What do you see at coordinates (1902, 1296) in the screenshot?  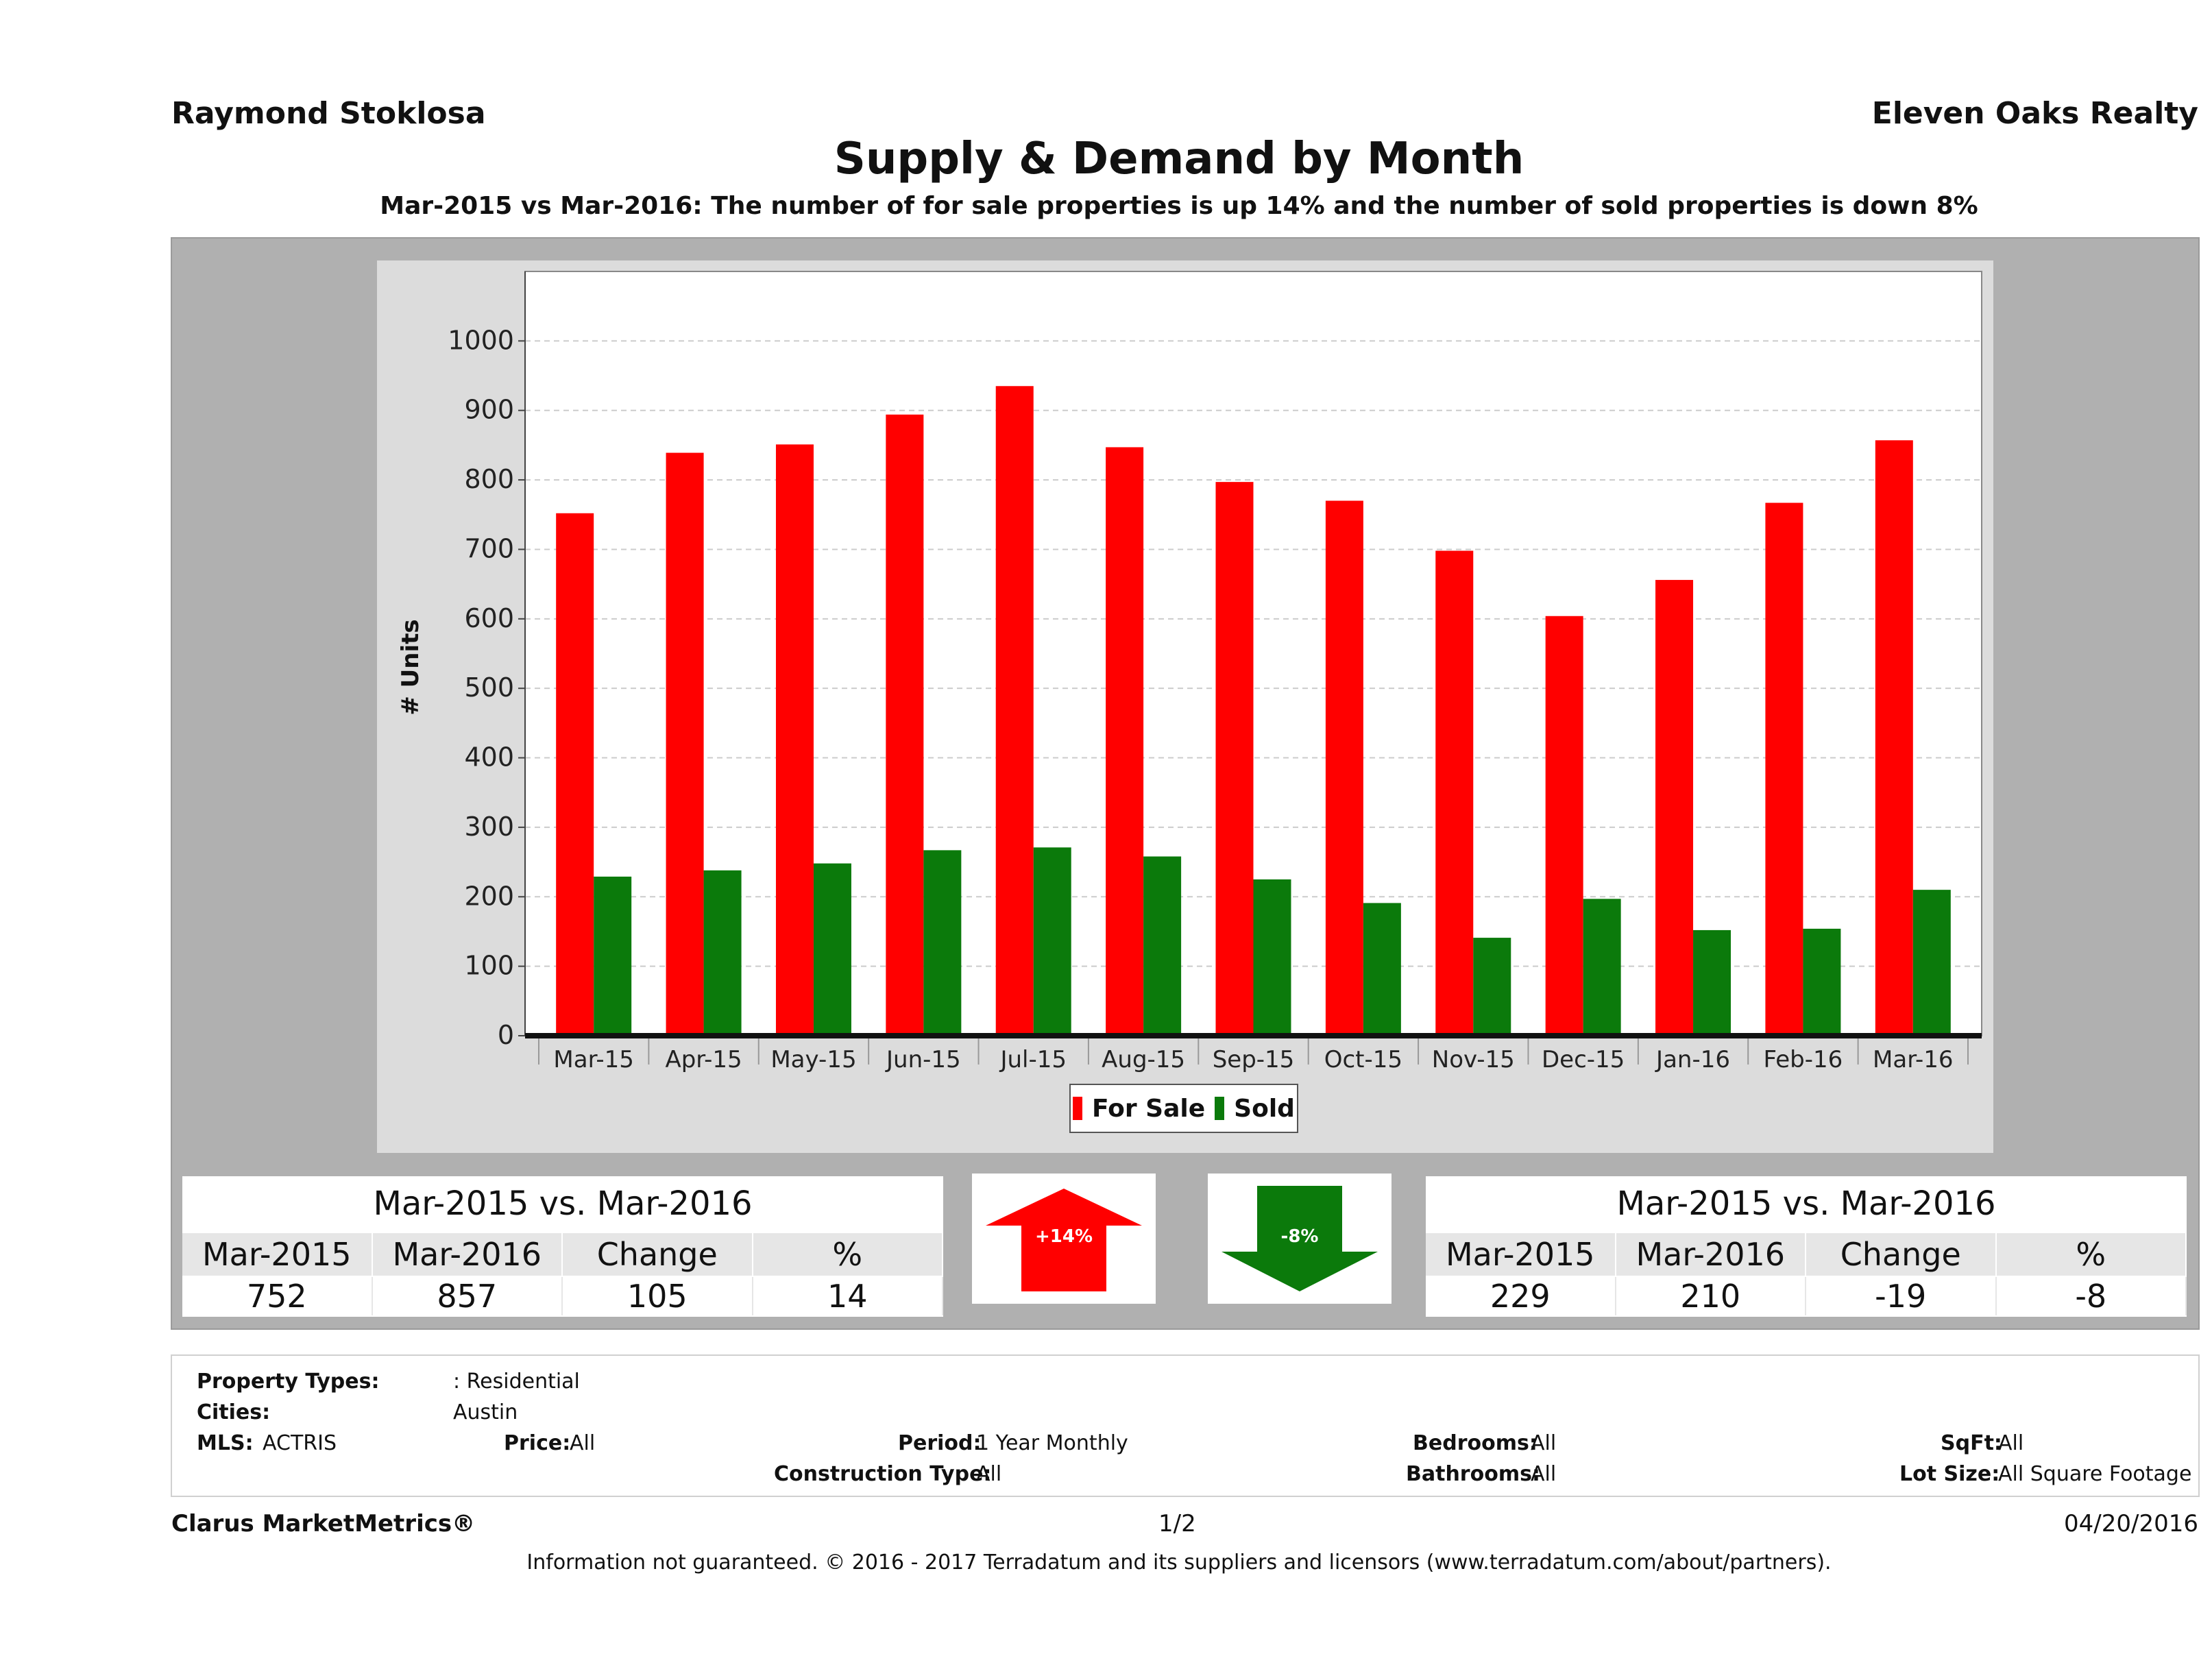 I see `value-cell: -19` at bounding box center [1902, 1296].